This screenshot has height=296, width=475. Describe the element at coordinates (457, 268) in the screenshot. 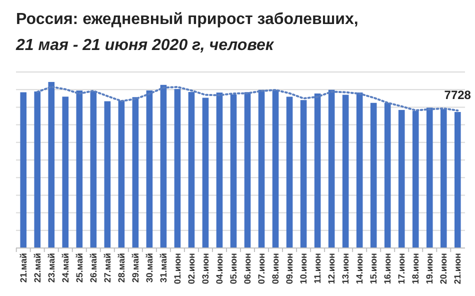

I see `x-tick-label: 21.июн` at that location.